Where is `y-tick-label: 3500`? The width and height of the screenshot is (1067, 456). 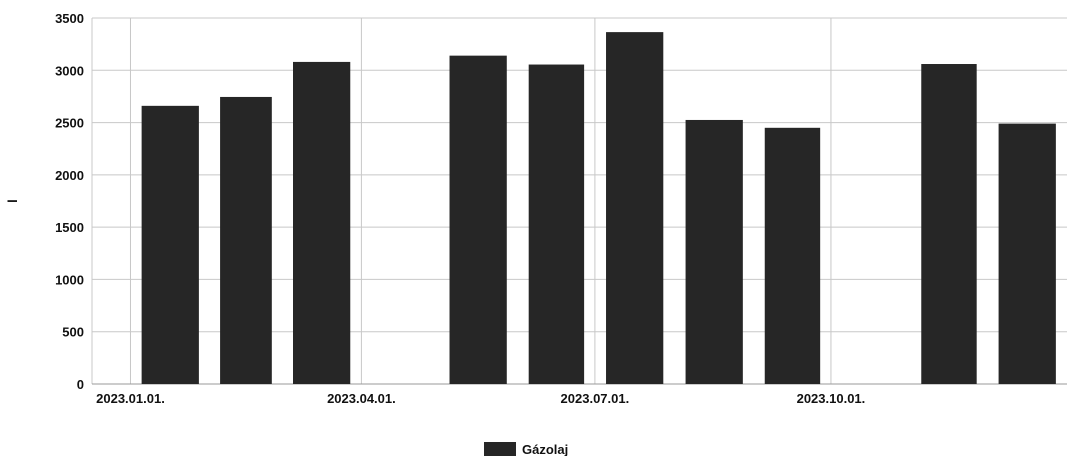 y-tick-label: 3500 is located at coordinates (69, 18).